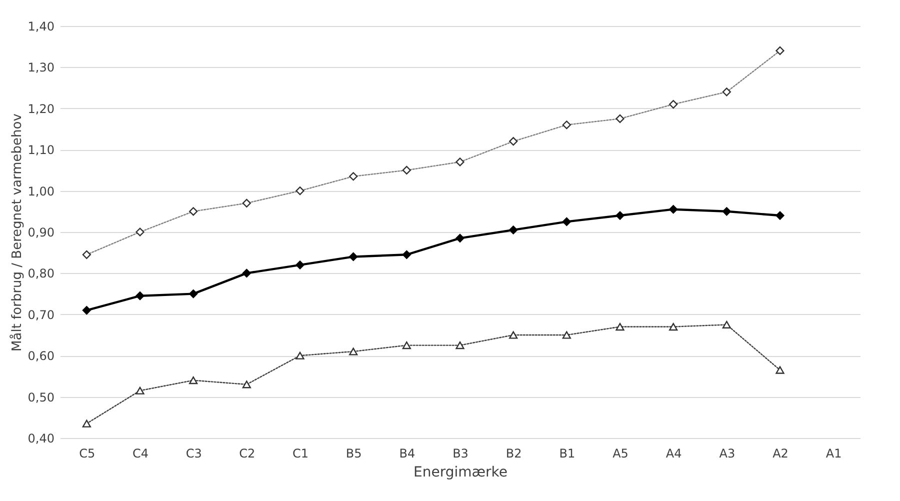  I want to click on y-tick-label: 0,70, so click(41, 315).